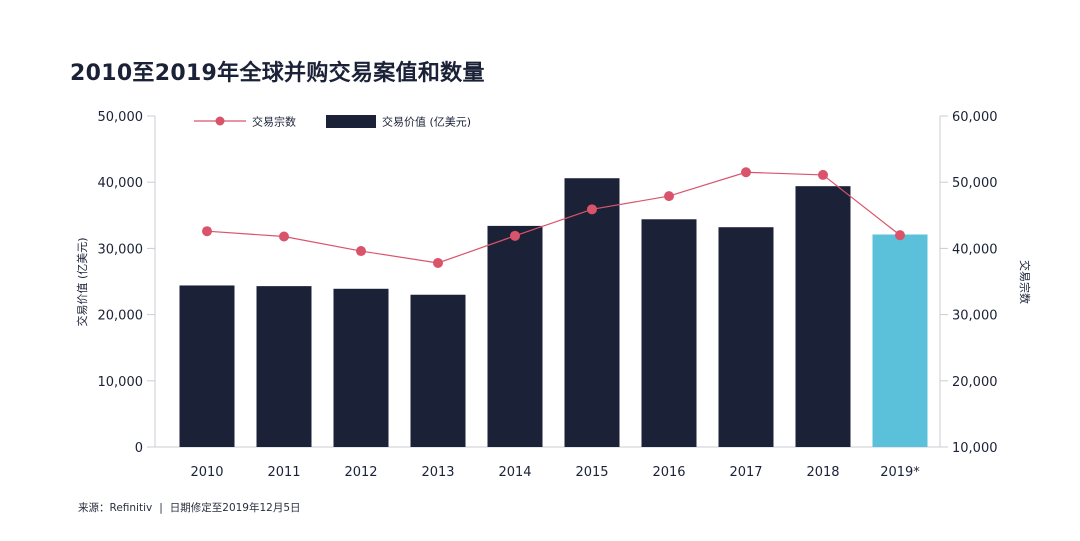  What do you see at coordinates (82, 281) in the screenshot?
I see `left-axis-label: 交易价值 (亿美元)` at bounding box center [82, 281].